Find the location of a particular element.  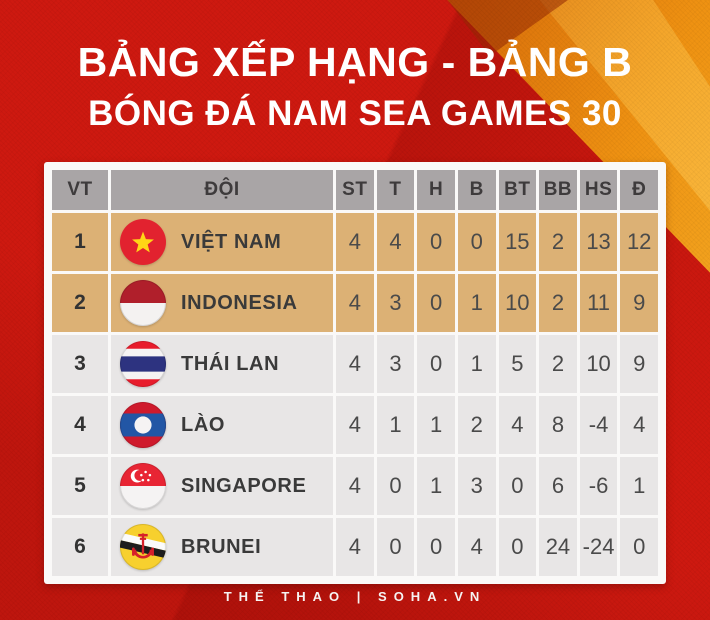

team-cell: SINGAPORE is located at coordinates (222, 486).